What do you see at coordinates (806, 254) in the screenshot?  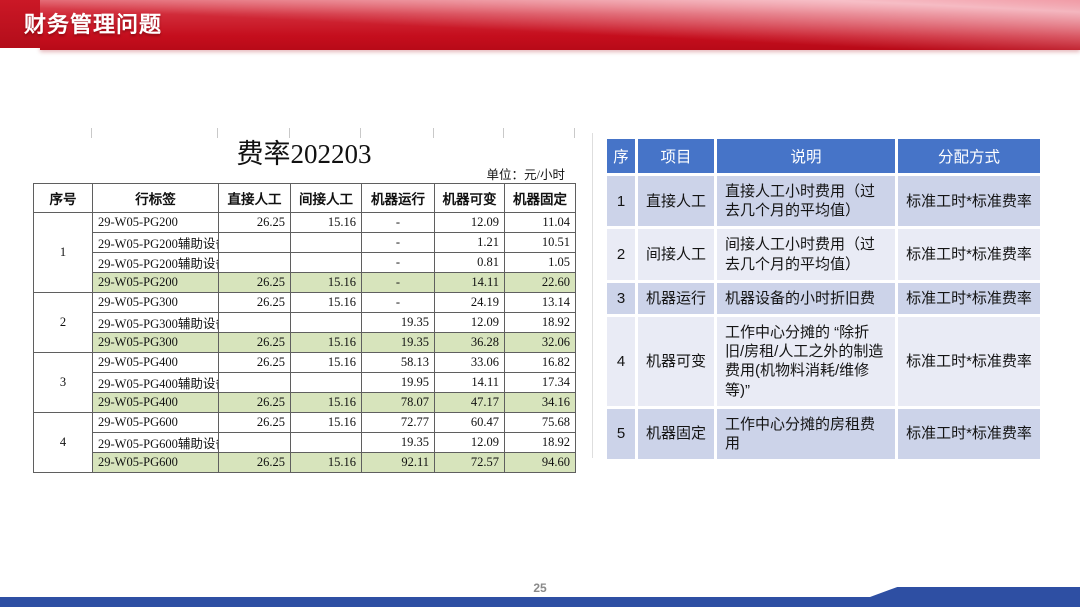 I see `description-cell: 间接人工小时费用（过去几个月的平均值）` at bounding box center [806, 254].